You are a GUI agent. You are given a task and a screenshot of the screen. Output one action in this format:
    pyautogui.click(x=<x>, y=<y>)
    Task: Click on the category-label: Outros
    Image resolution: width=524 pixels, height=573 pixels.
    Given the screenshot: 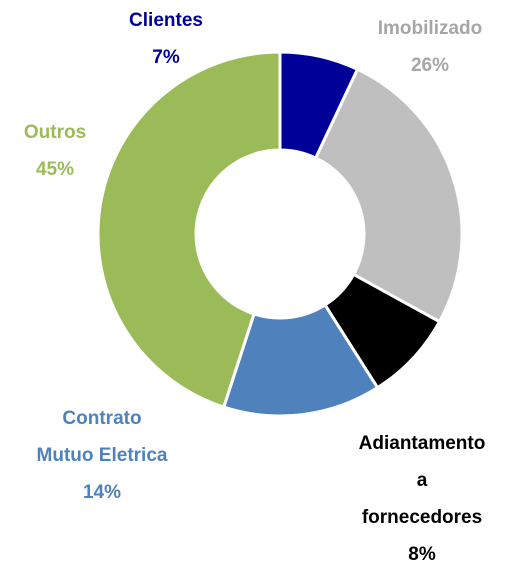 What is the action you would take?
    pyautogui.click(x=55, y=132)
    